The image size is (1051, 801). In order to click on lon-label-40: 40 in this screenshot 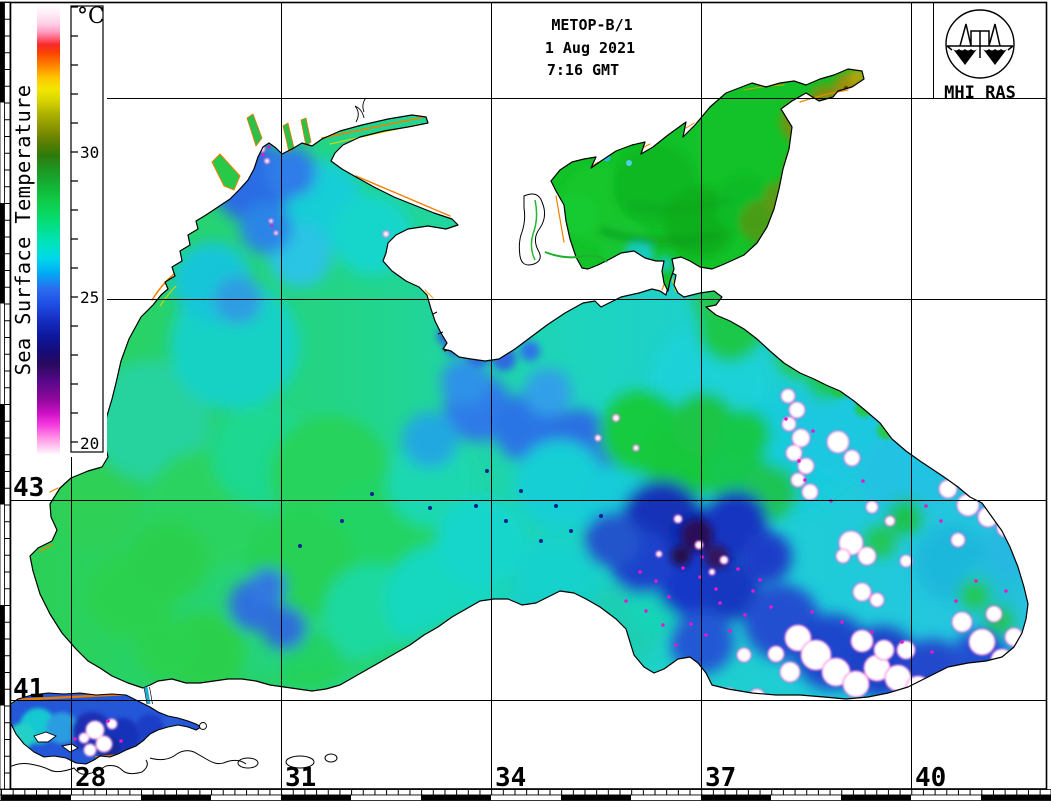, I will do `click(930, 778)`.